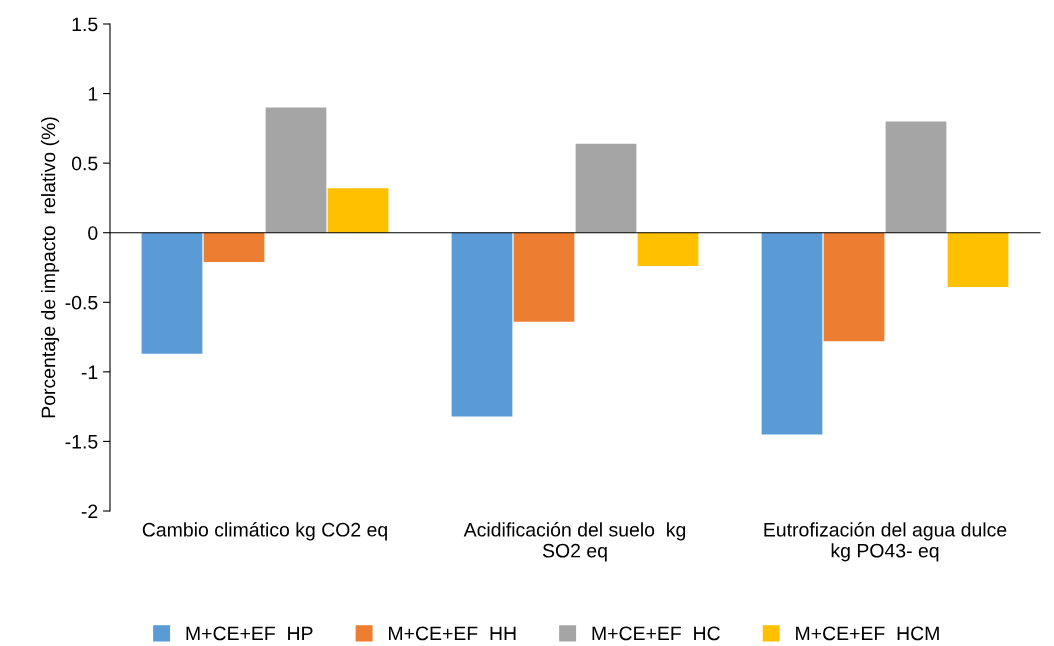  I want to click on y-tick-label: -1.5, so click(81, 442).